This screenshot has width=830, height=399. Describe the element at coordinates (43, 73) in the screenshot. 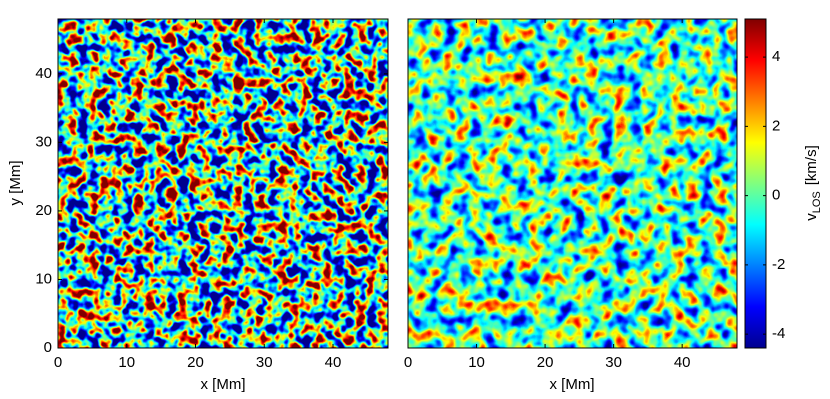

I see `y-tick-label: 40` at that location.